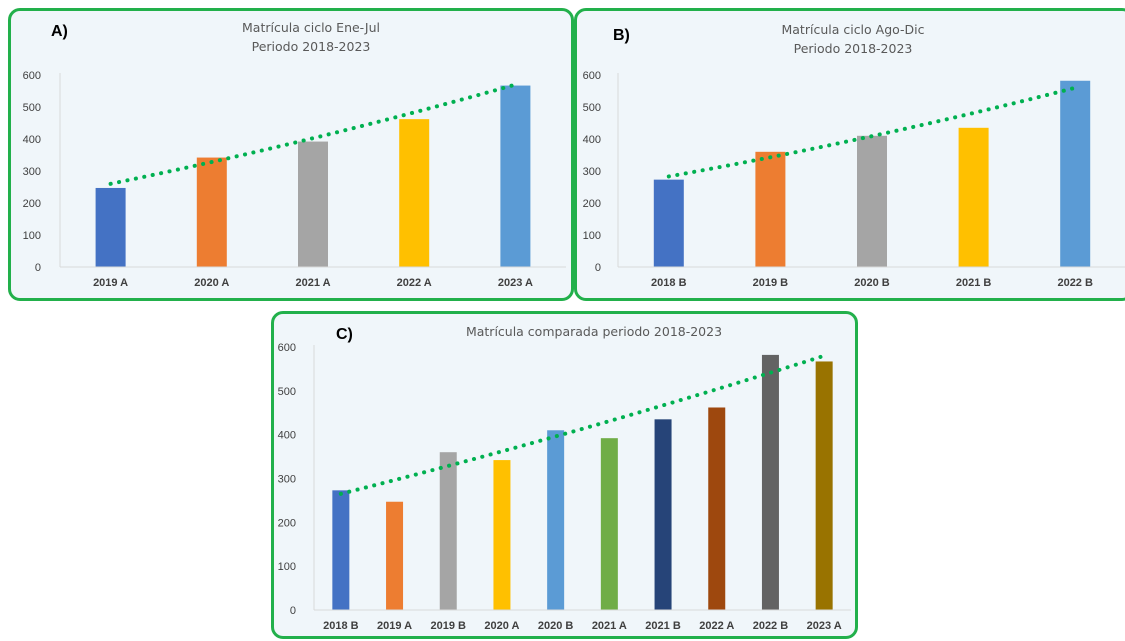 This screenshot has height=641, width=1125. I want to click on panel-c-letter: C), so click(344, 334).